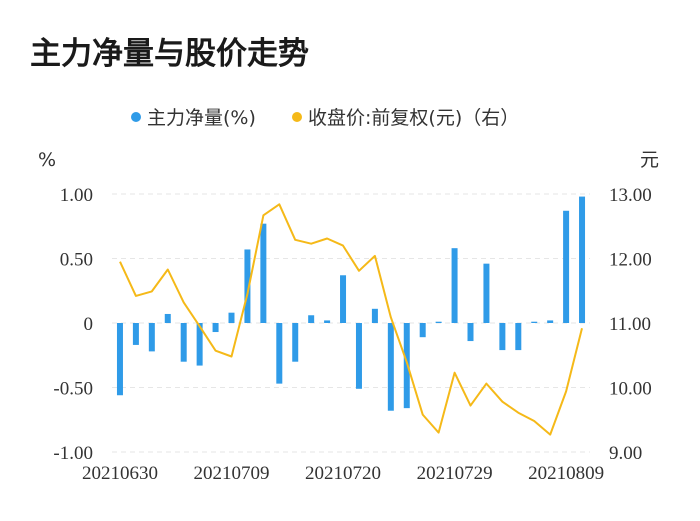 The width and height of the screenshot is (700, 521). Describe the element at coordinates (625, 453) in the screenshot. I see `right-tick-label: 9.00` at that location.